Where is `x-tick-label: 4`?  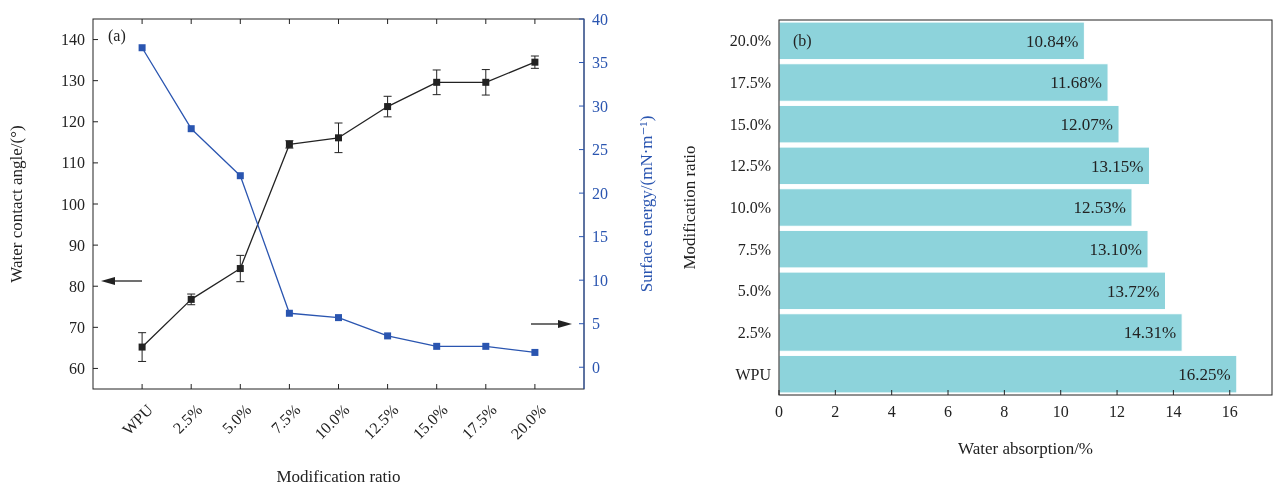 x-tick-label: 4 is located at coordinates (891, 411).